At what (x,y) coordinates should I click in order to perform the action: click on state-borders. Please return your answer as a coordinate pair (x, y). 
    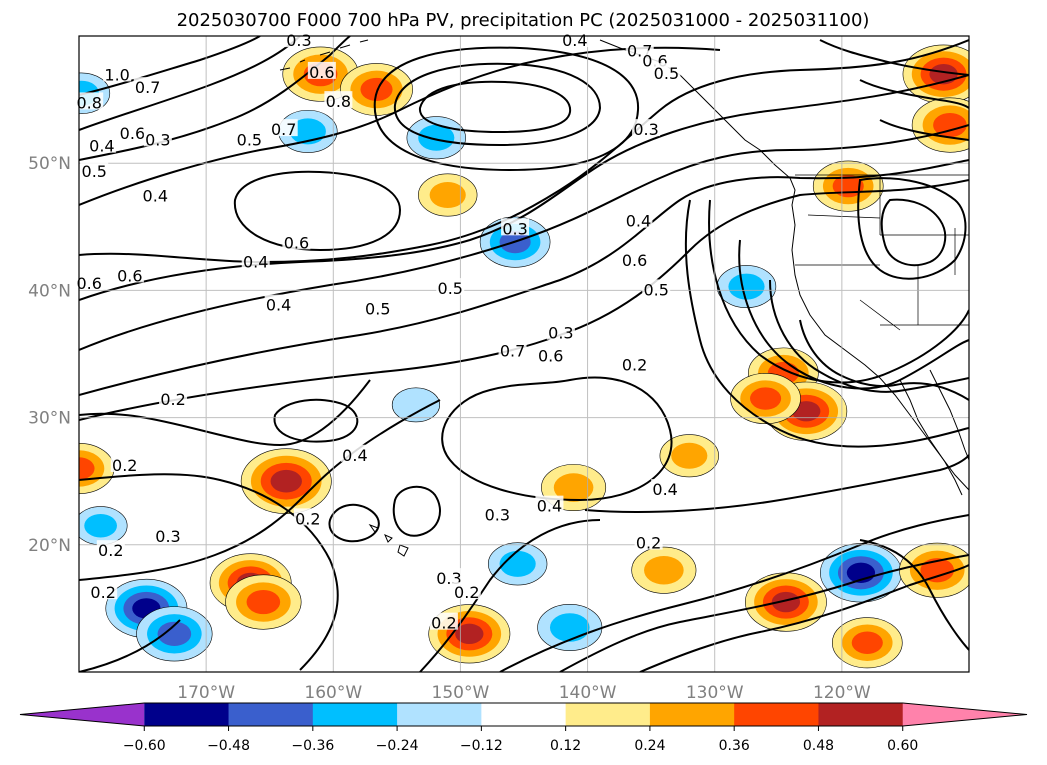
    Looking at the image, I should click on (882, 252).